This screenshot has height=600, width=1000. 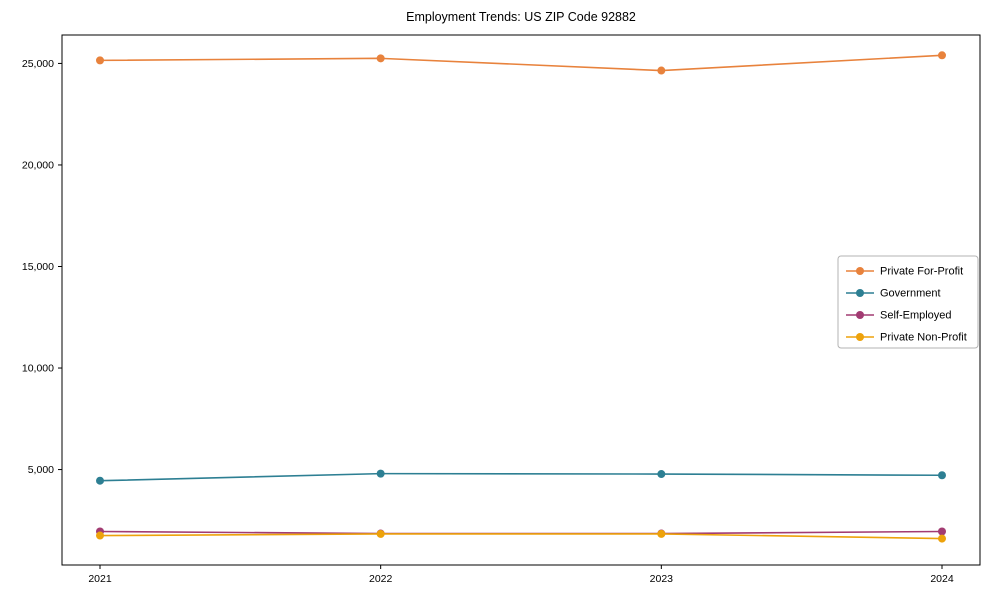 I want to click on y-tick-label: 25,000, so click(x=38, y=64).